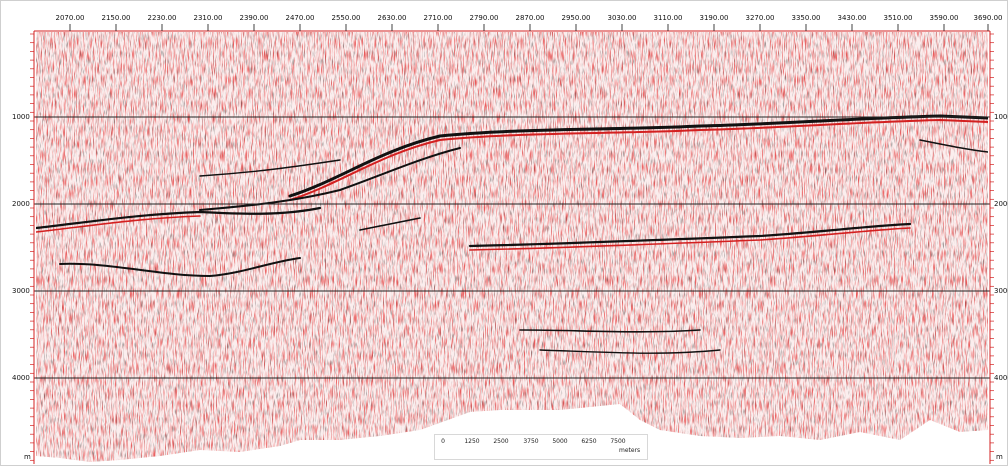 The width and height of the screenshot is (1008, 466). I want to click on top-axis-label: 2070.00, so click(70, 18).